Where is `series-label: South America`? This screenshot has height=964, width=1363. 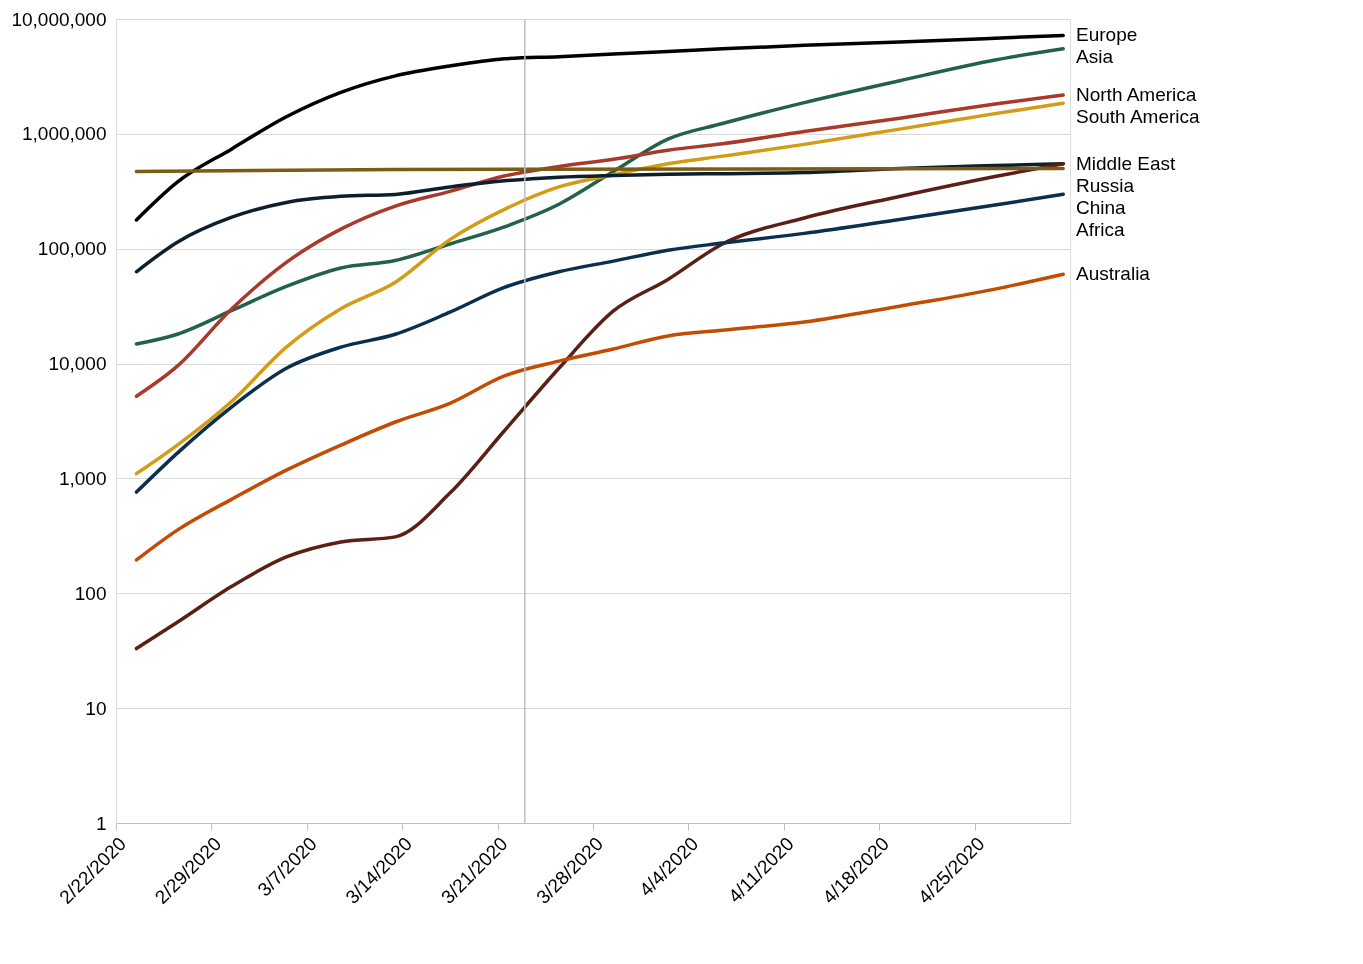 series-label: South America is located at coordinates (1138, 116).